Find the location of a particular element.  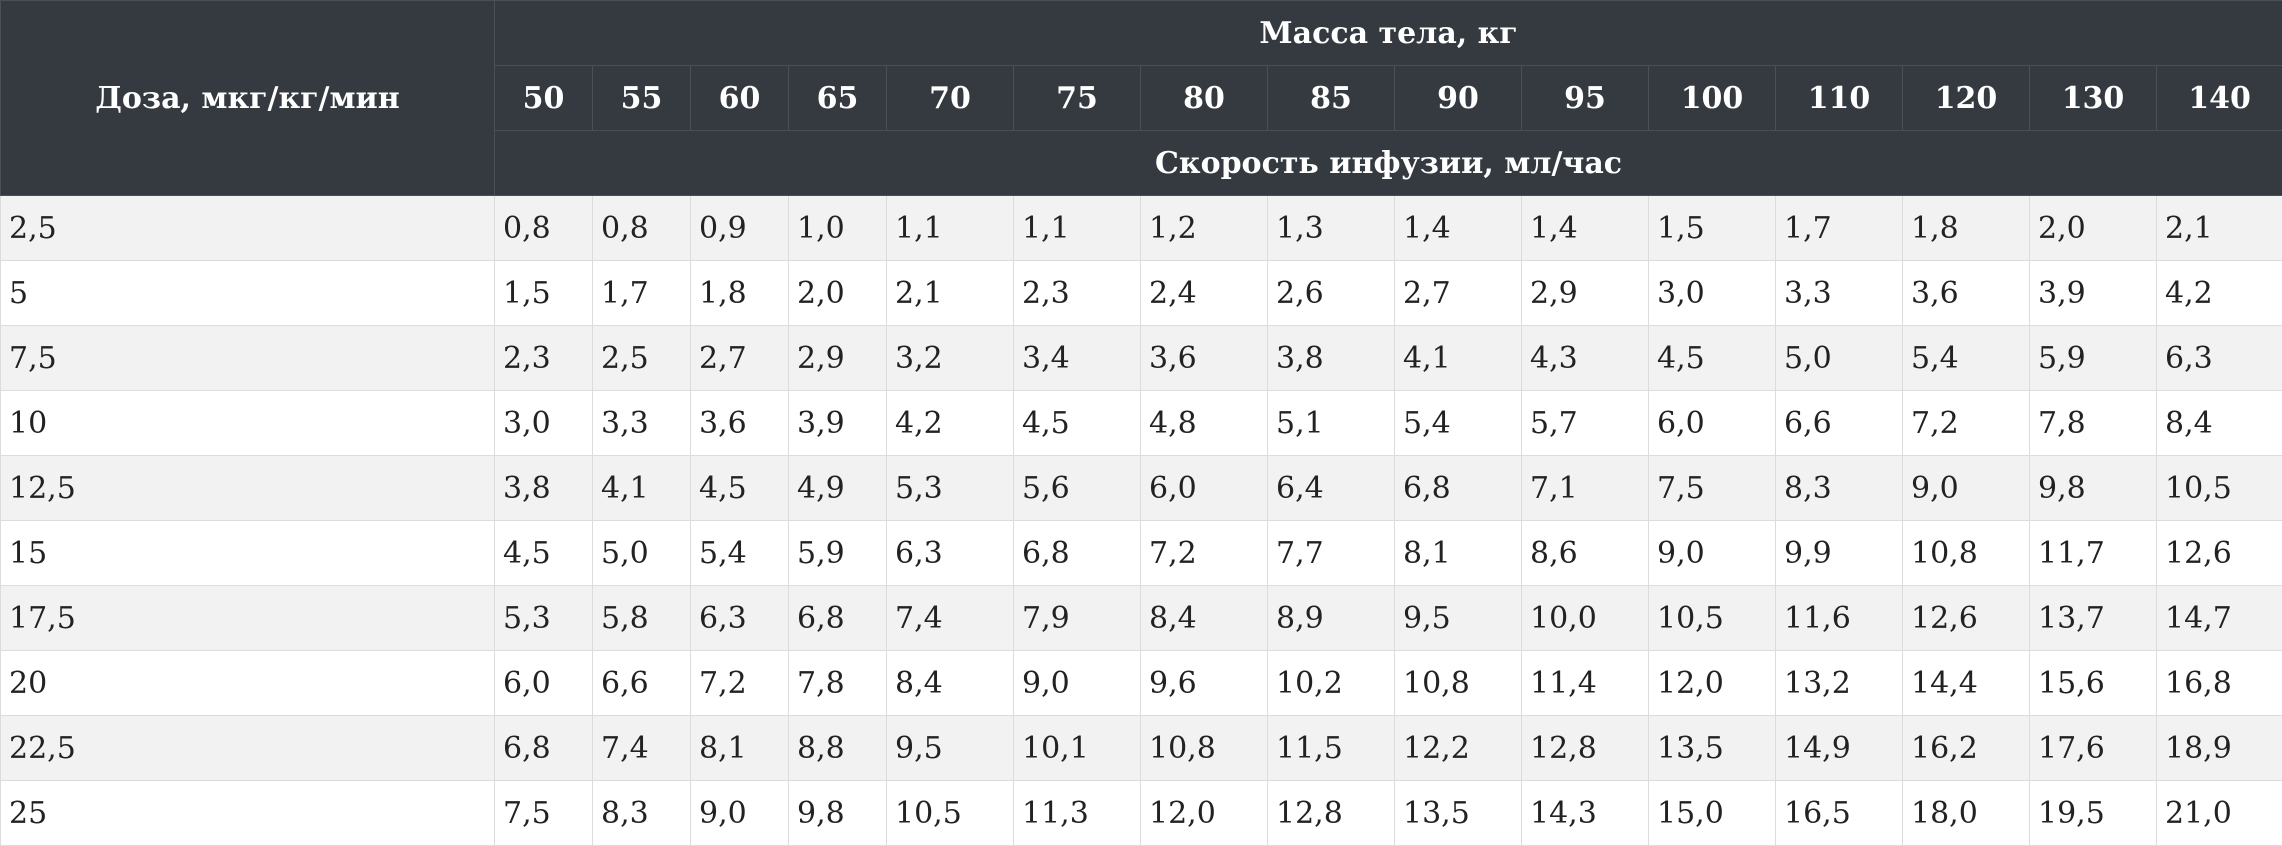

rate-cell: 7,7 is located at coordinates (1331, 553).